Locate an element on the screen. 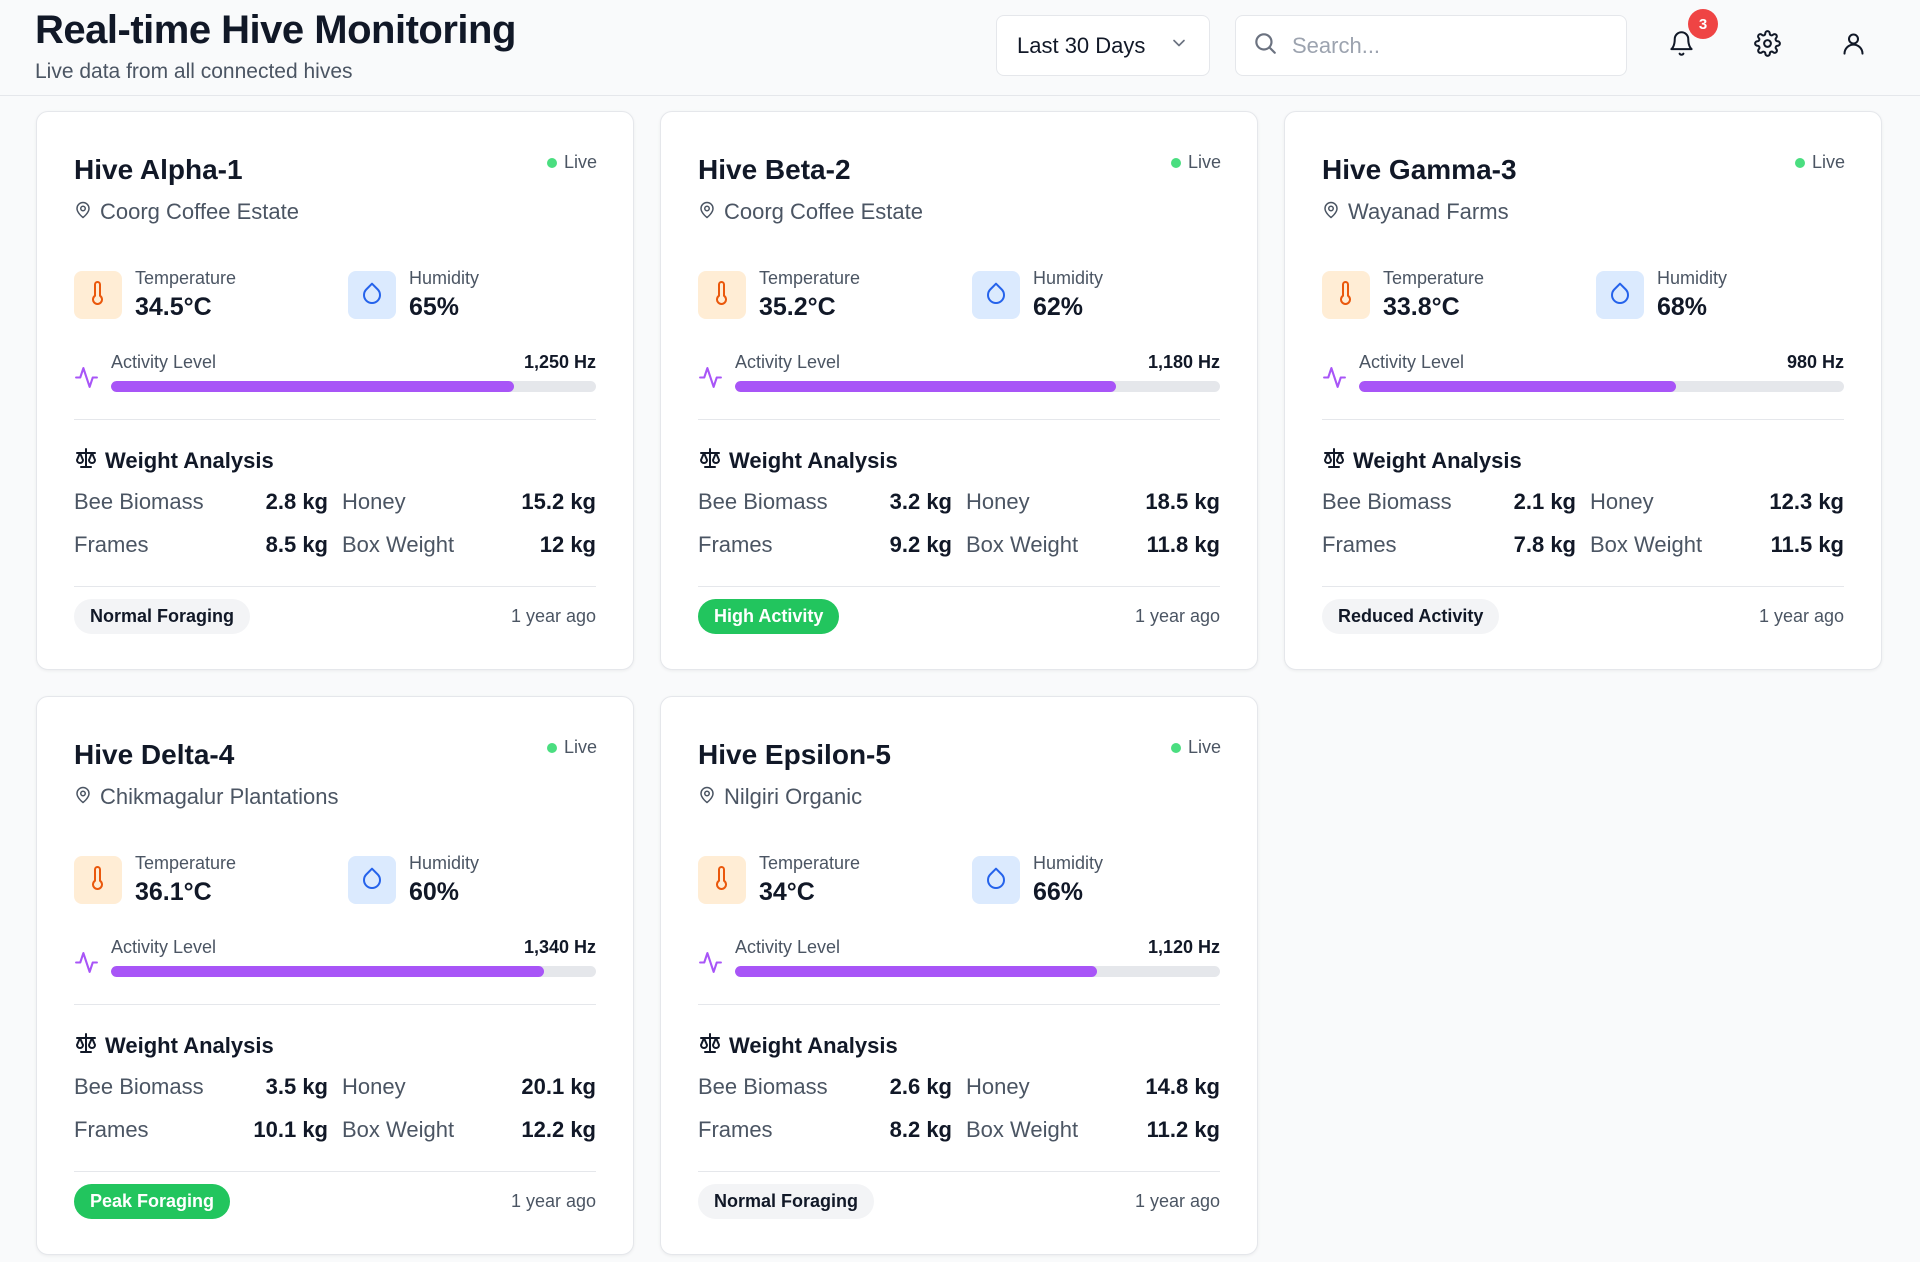 Image resolution: width=1920 pixels, height=1262 pixels. search-input is located at coordinates (1451, 45).